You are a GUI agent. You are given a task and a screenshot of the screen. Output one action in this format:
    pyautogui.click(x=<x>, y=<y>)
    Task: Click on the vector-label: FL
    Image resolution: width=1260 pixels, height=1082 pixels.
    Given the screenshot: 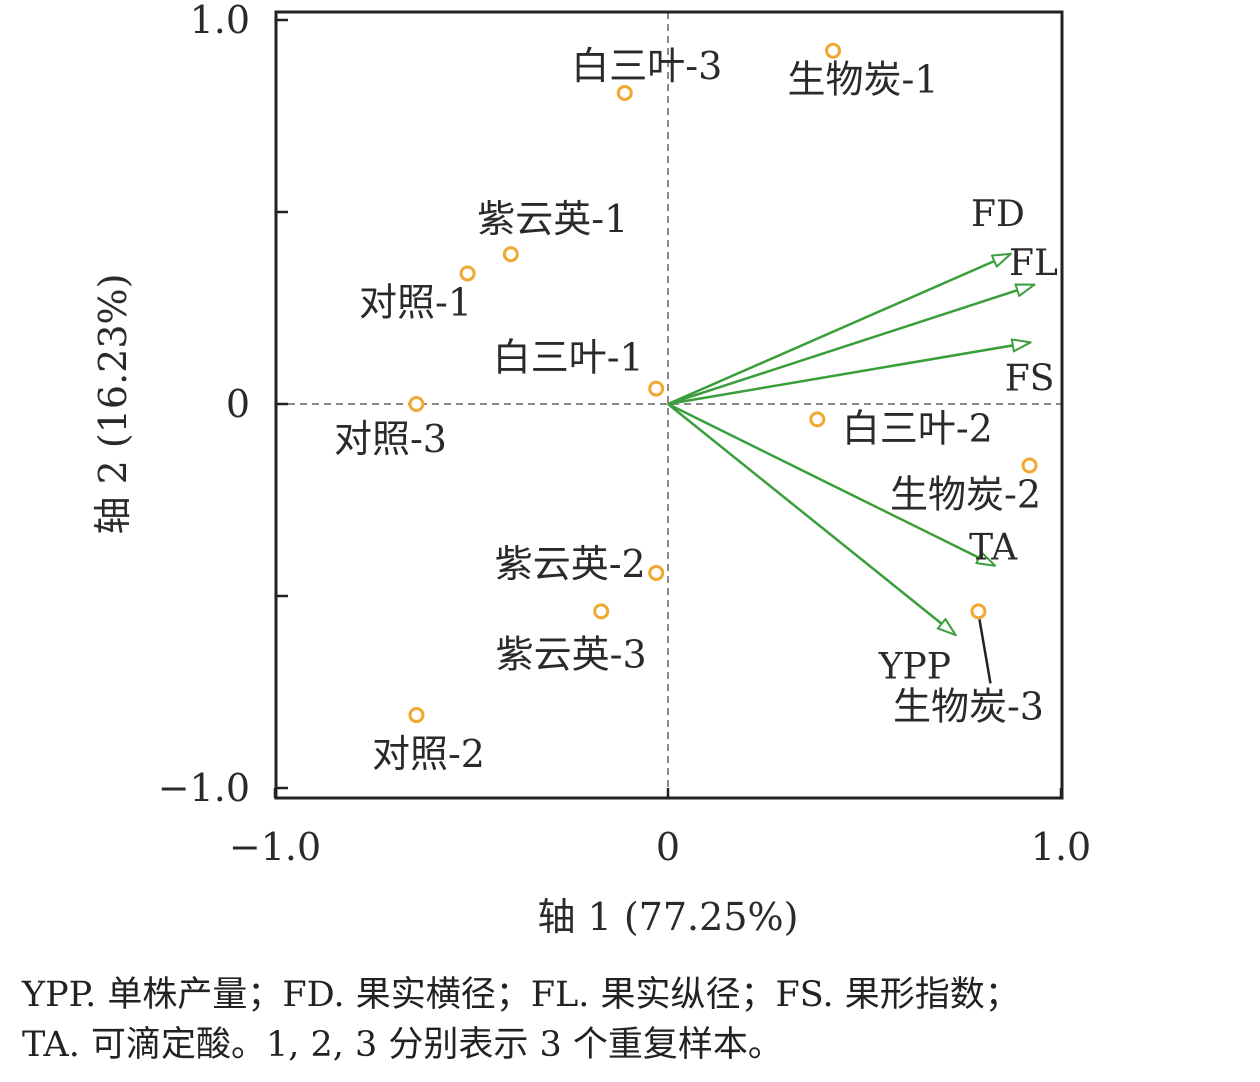 What is the action you would take?
    pyautogui.click(x=1033, y=263)
    